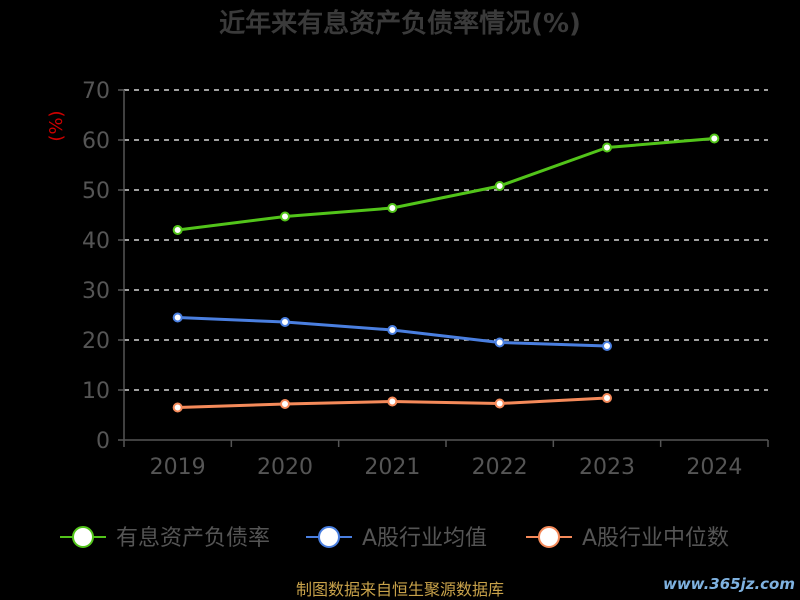 Image resolution: width=800 pixels, height=600 pixels. Describe the element at coordinates (96, 291) in the screenshot. I see `y-tick-label: 30` at that location.